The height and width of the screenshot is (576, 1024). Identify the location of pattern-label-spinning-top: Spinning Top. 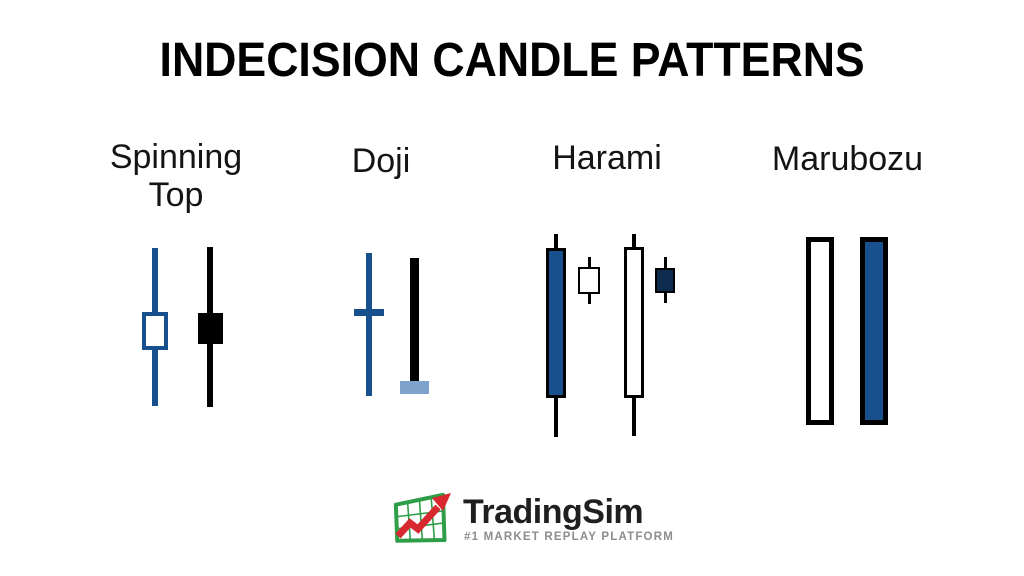
(176, 176).